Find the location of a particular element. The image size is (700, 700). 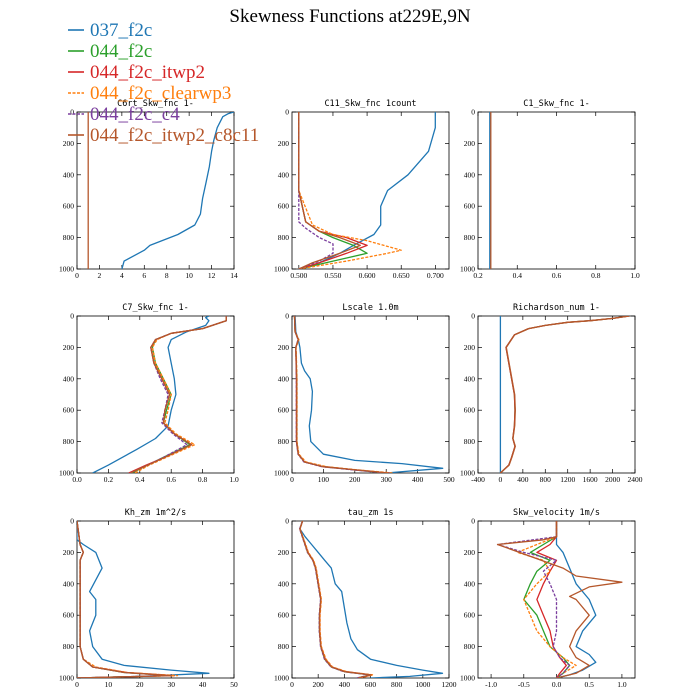

x-tick-label: 0.500 is located at coordinates (298, 275).